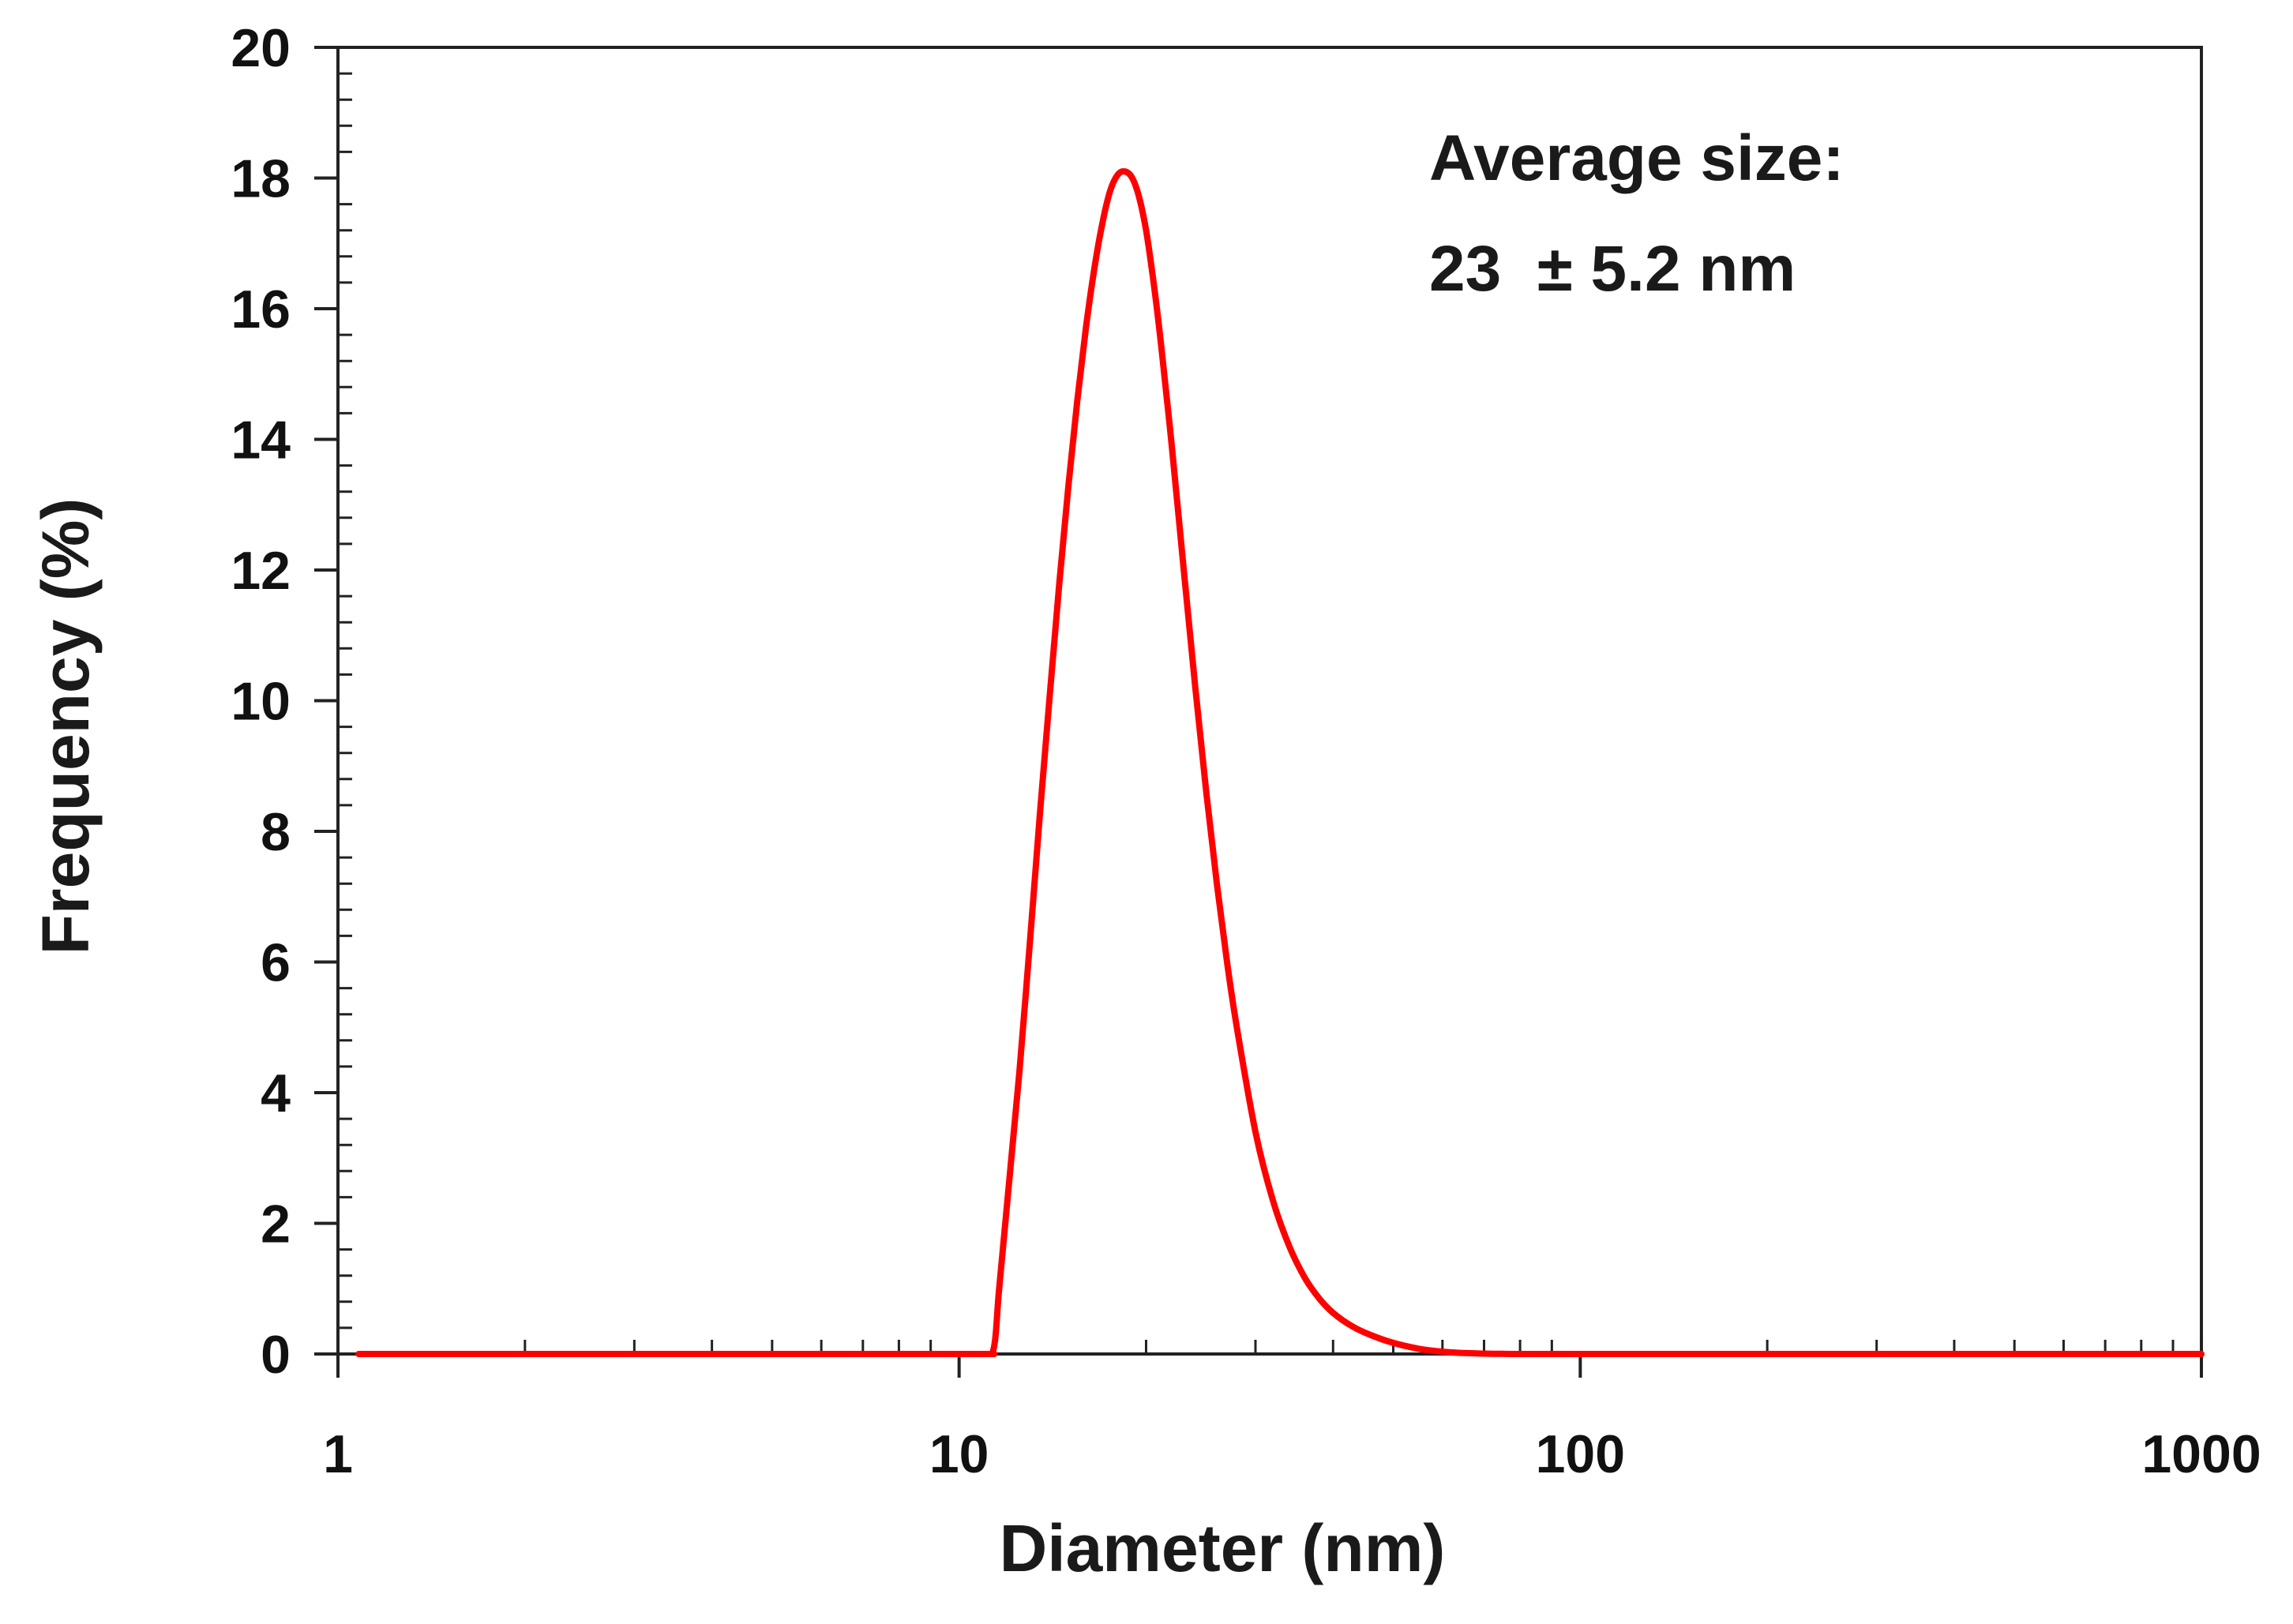  I want to click on y-tick-label: 4, so click(276, 1093).